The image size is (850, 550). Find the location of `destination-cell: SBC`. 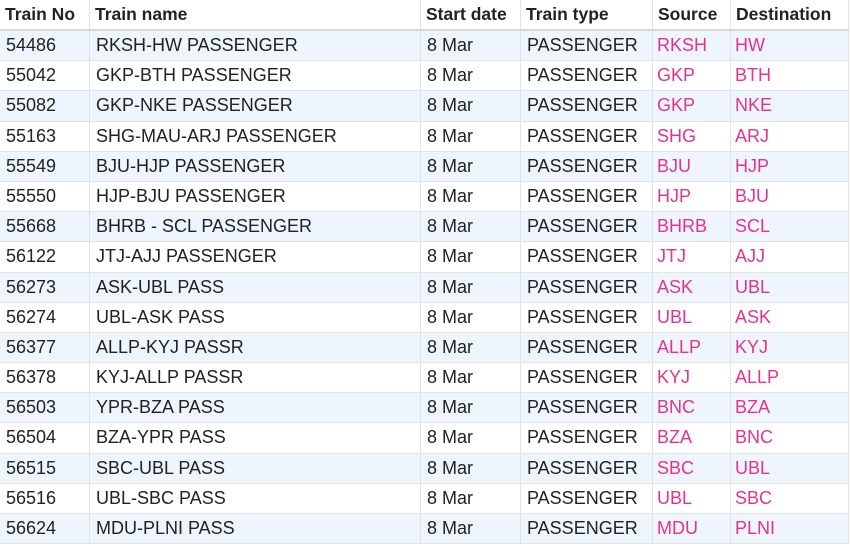

destination-cell: SBC is located at coordinates (790, 498).